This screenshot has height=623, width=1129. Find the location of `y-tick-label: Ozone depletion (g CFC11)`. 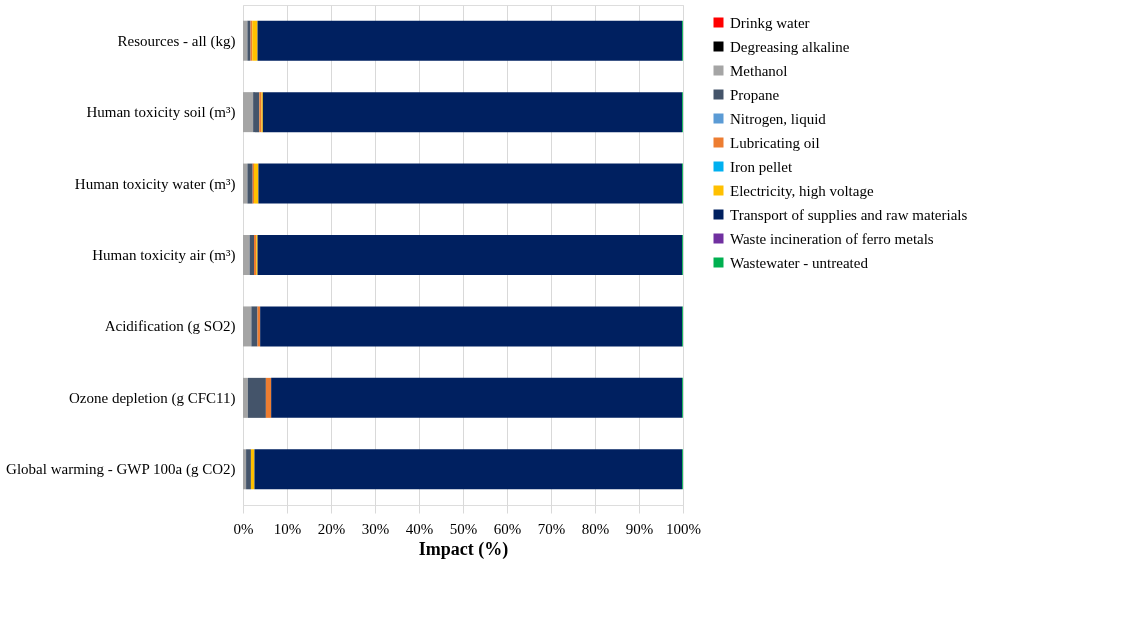

y-tick-label: Ozone depletion (g CFC11) is located at coordinates (152, 398).